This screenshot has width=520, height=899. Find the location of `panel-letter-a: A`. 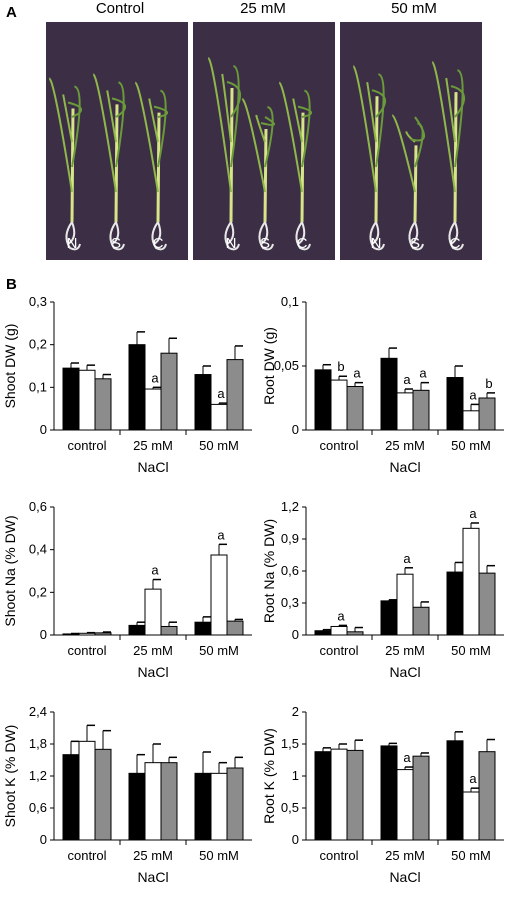

panel-letter-a: A is located at coordinates (11, 12).